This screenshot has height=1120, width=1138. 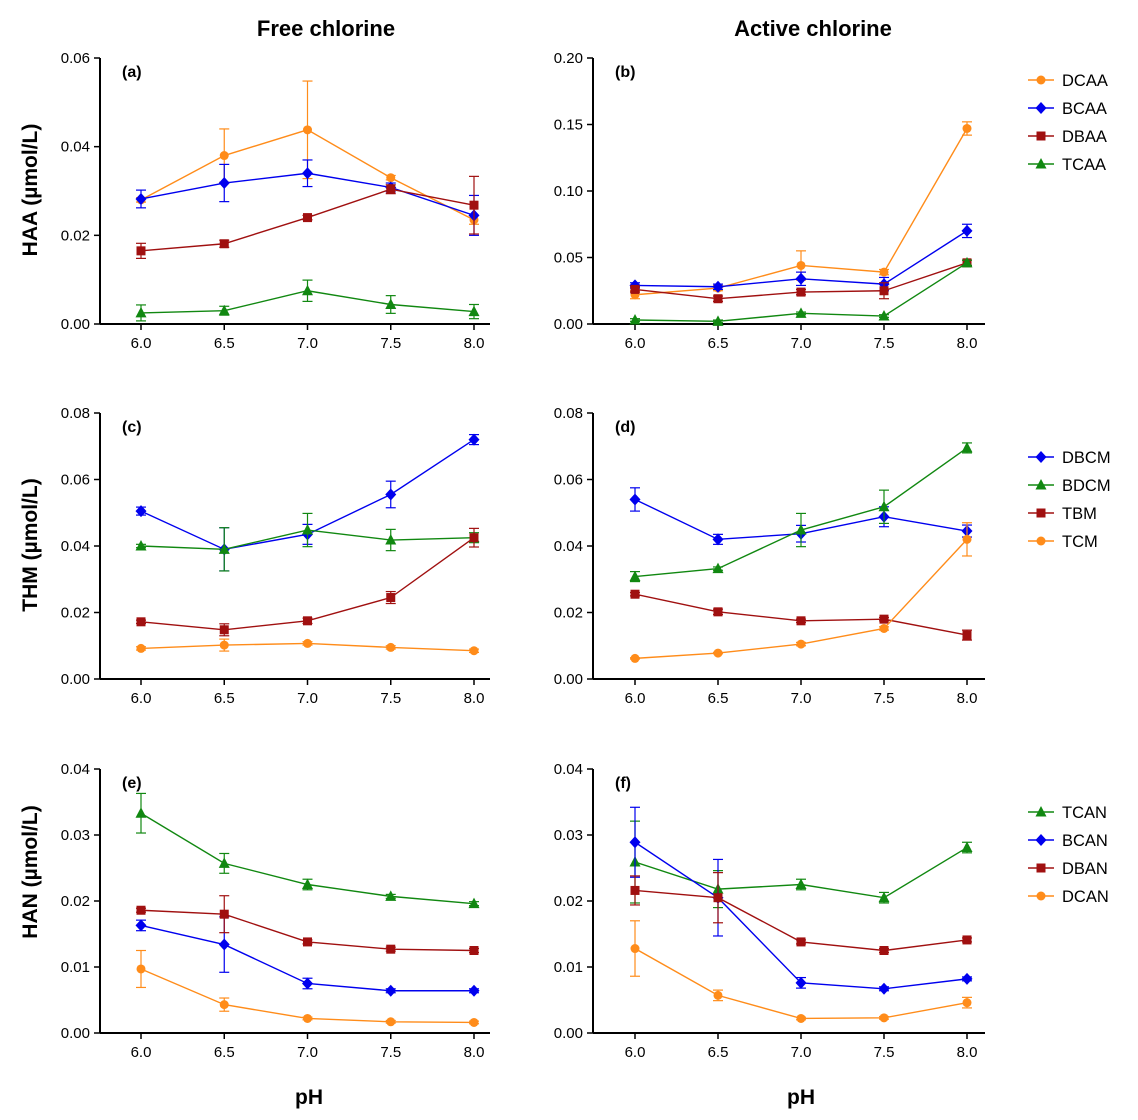 I want to click on series-tcan, so click(x=307, y=850).